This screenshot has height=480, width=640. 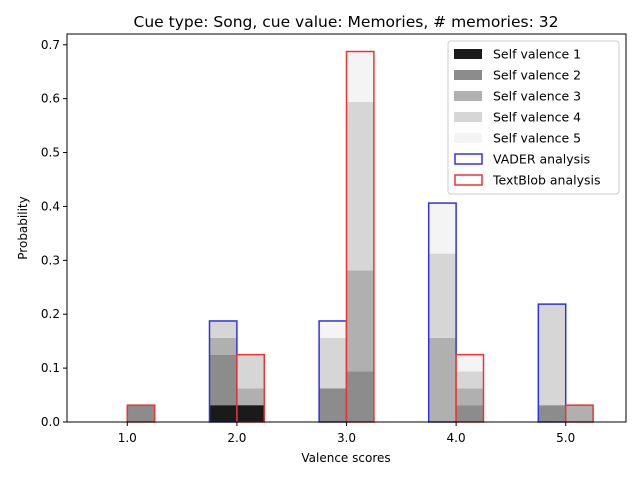 What do you see at coordinates (50, 368) in the screenshot?
I see `y-tick-label: 0.1` at bounding box center [50, 368].